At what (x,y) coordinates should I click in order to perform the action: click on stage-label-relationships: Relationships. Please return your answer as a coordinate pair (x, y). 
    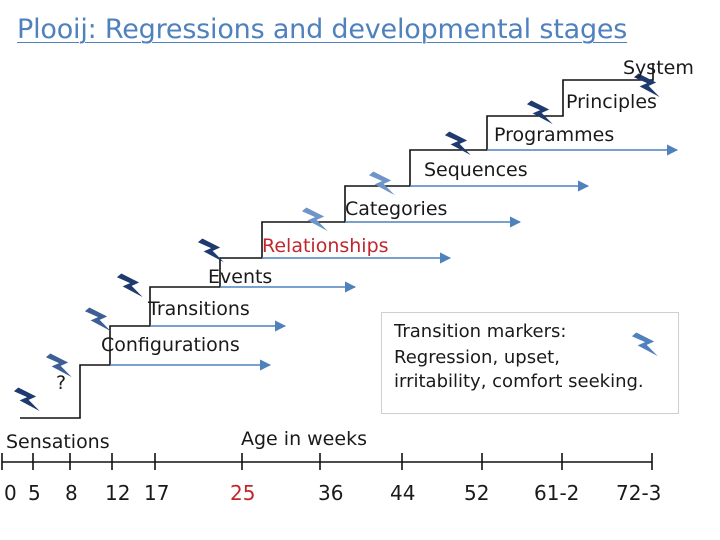
    Looking at the image, I should click on (325, 246).